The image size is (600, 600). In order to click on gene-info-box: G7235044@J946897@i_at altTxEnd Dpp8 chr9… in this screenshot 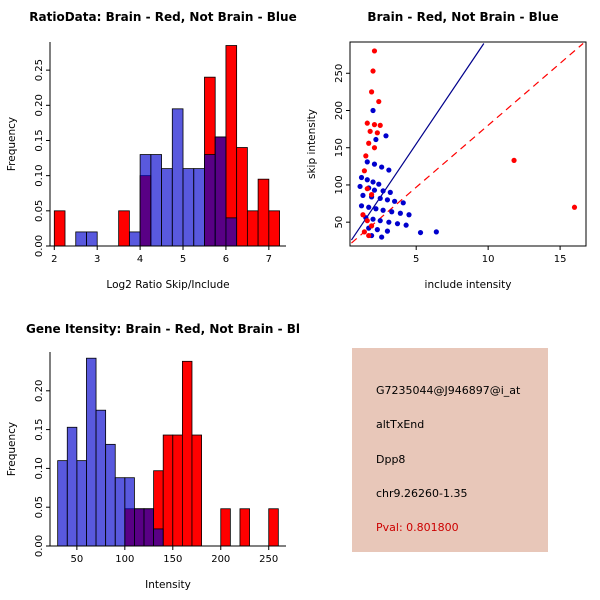, I will do `click(450, 450)`.